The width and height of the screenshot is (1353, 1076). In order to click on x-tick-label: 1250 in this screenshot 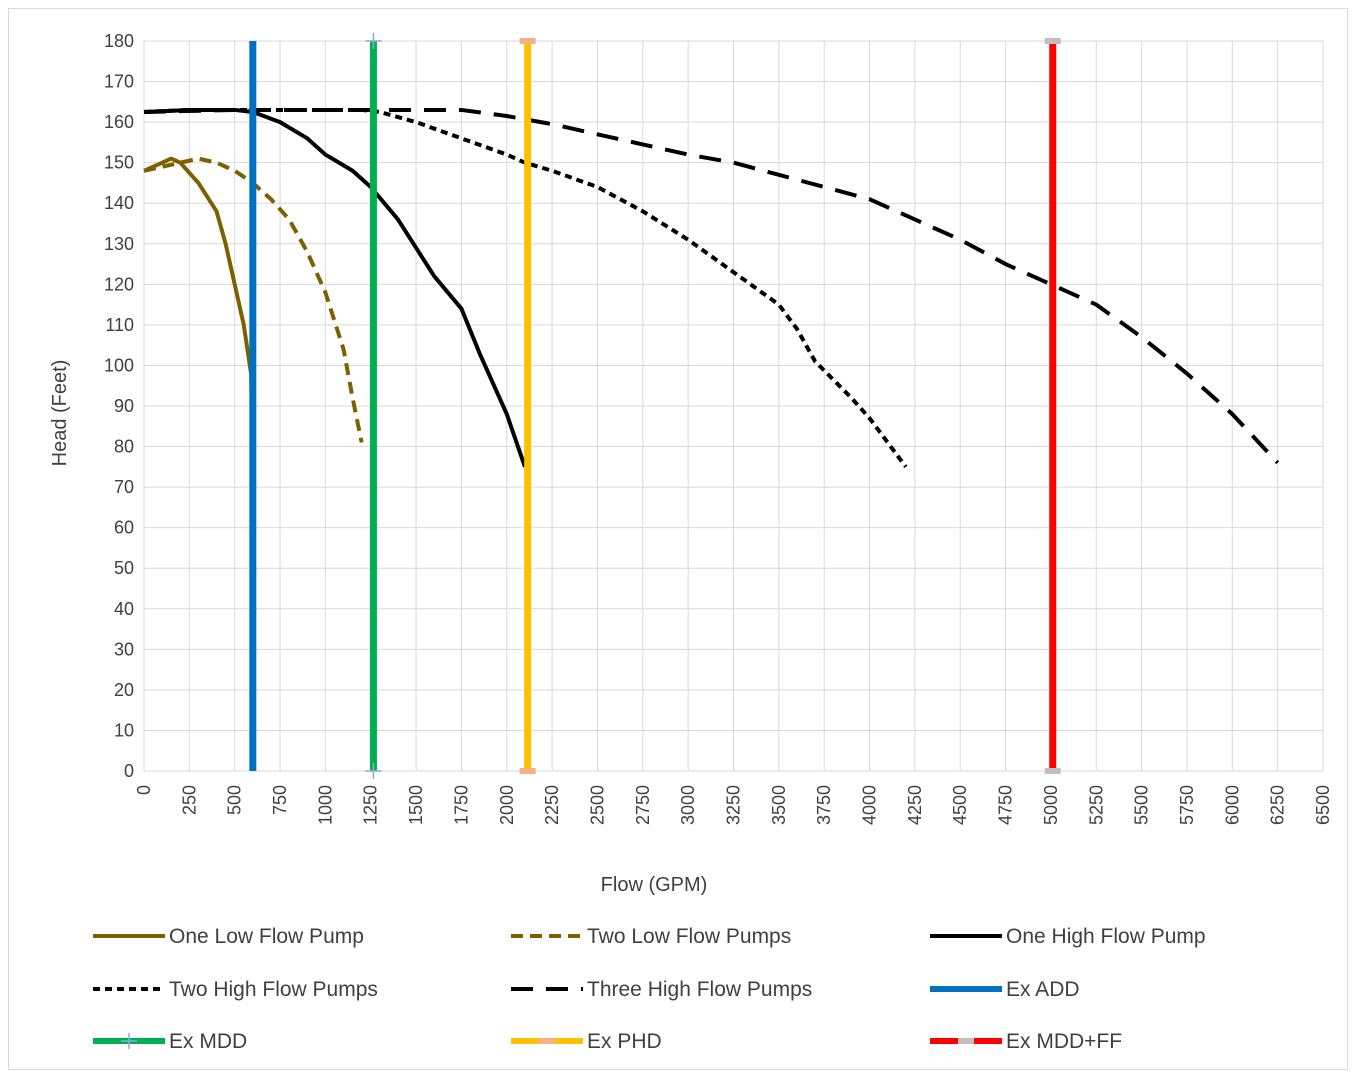, I will do `click(371, 805)`.